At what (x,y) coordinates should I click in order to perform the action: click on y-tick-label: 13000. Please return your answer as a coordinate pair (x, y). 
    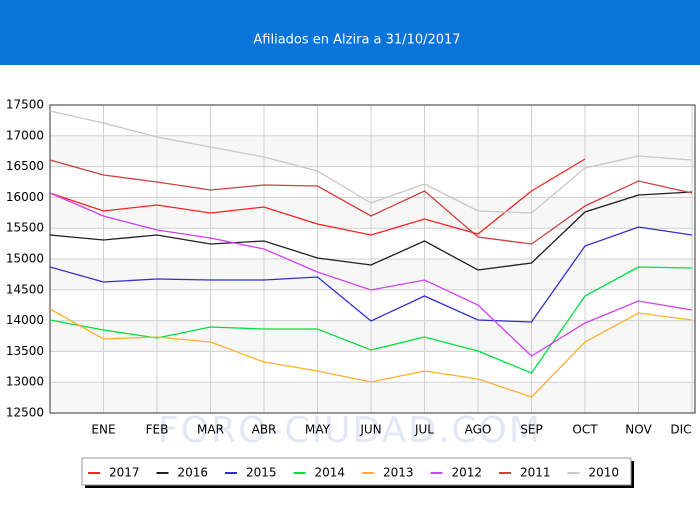
    Looking at the image, I should click on (25, 382).